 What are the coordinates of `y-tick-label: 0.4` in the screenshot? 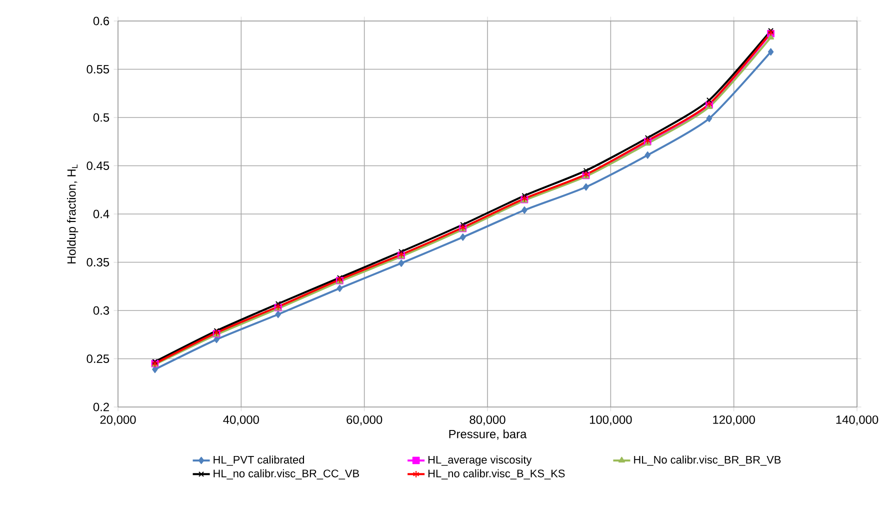 It's located at (101, 214).